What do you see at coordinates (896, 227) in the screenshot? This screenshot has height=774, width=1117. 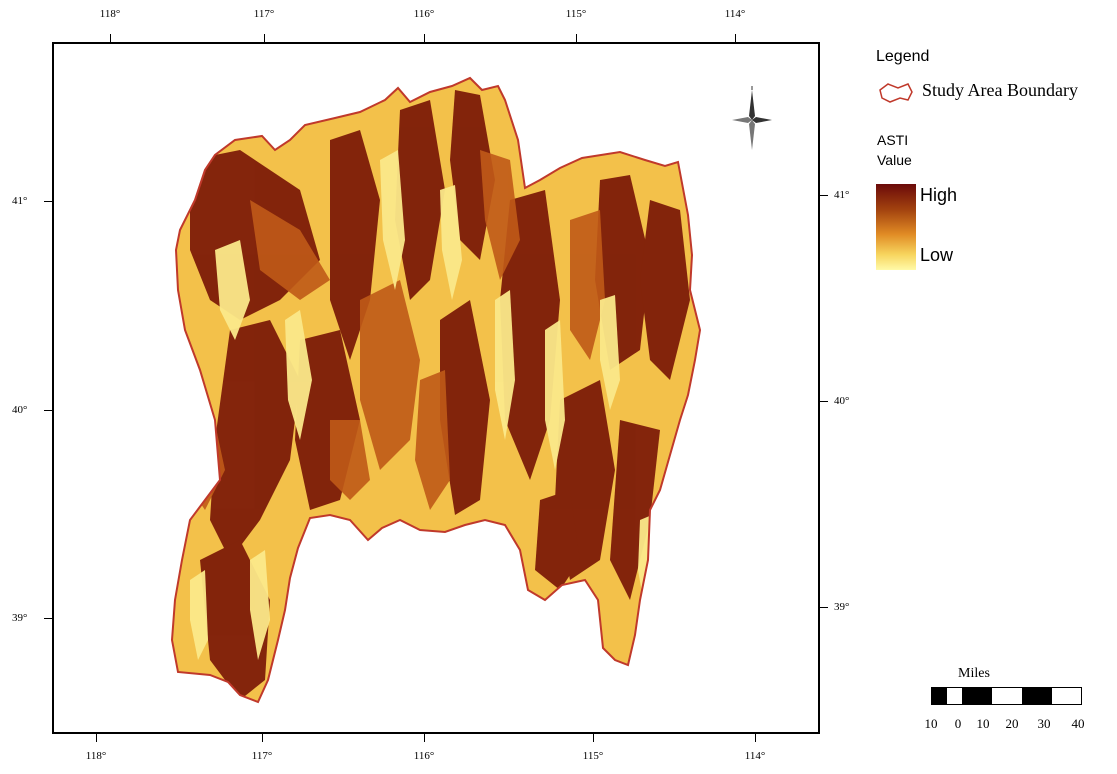 I see `asti-color-ramp` at bounding box center [896, 227].